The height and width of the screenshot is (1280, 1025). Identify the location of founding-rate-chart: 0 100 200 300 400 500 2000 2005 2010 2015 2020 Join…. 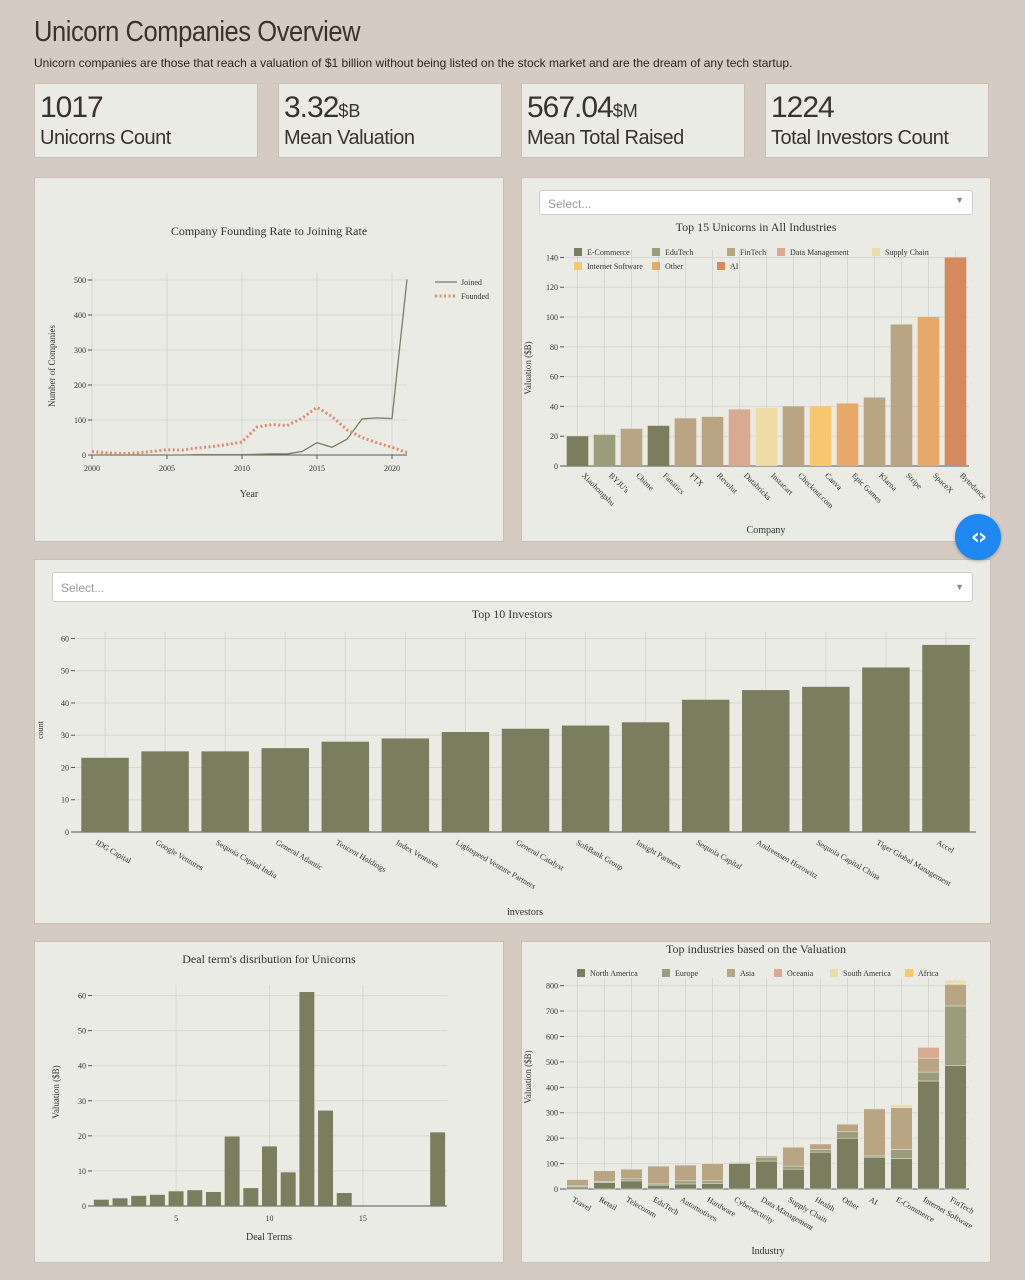
(268, 362).